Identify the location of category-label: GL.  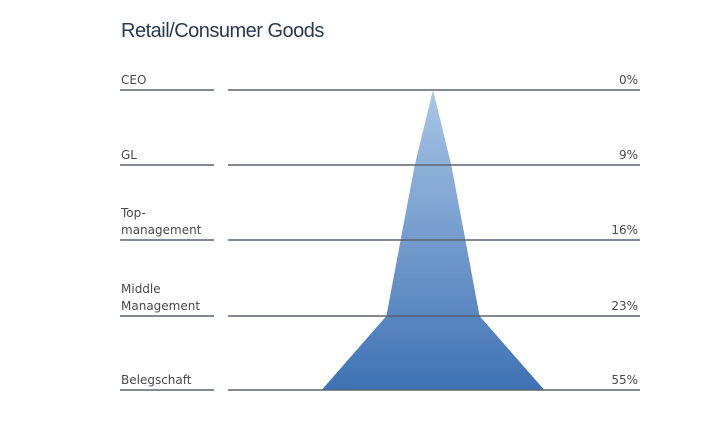
(129, 155).